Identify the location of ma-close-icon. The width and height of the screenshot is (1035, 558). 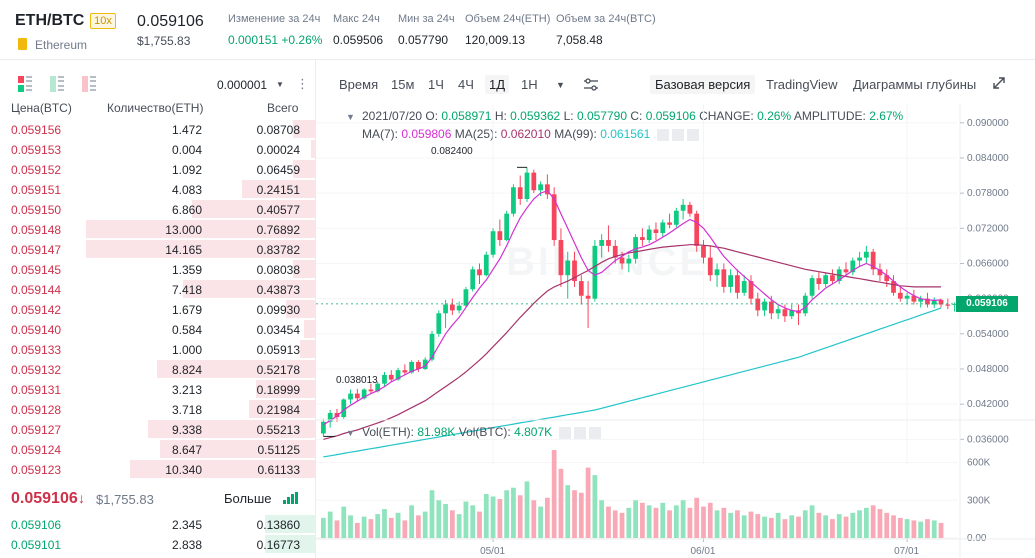
(692, 134).